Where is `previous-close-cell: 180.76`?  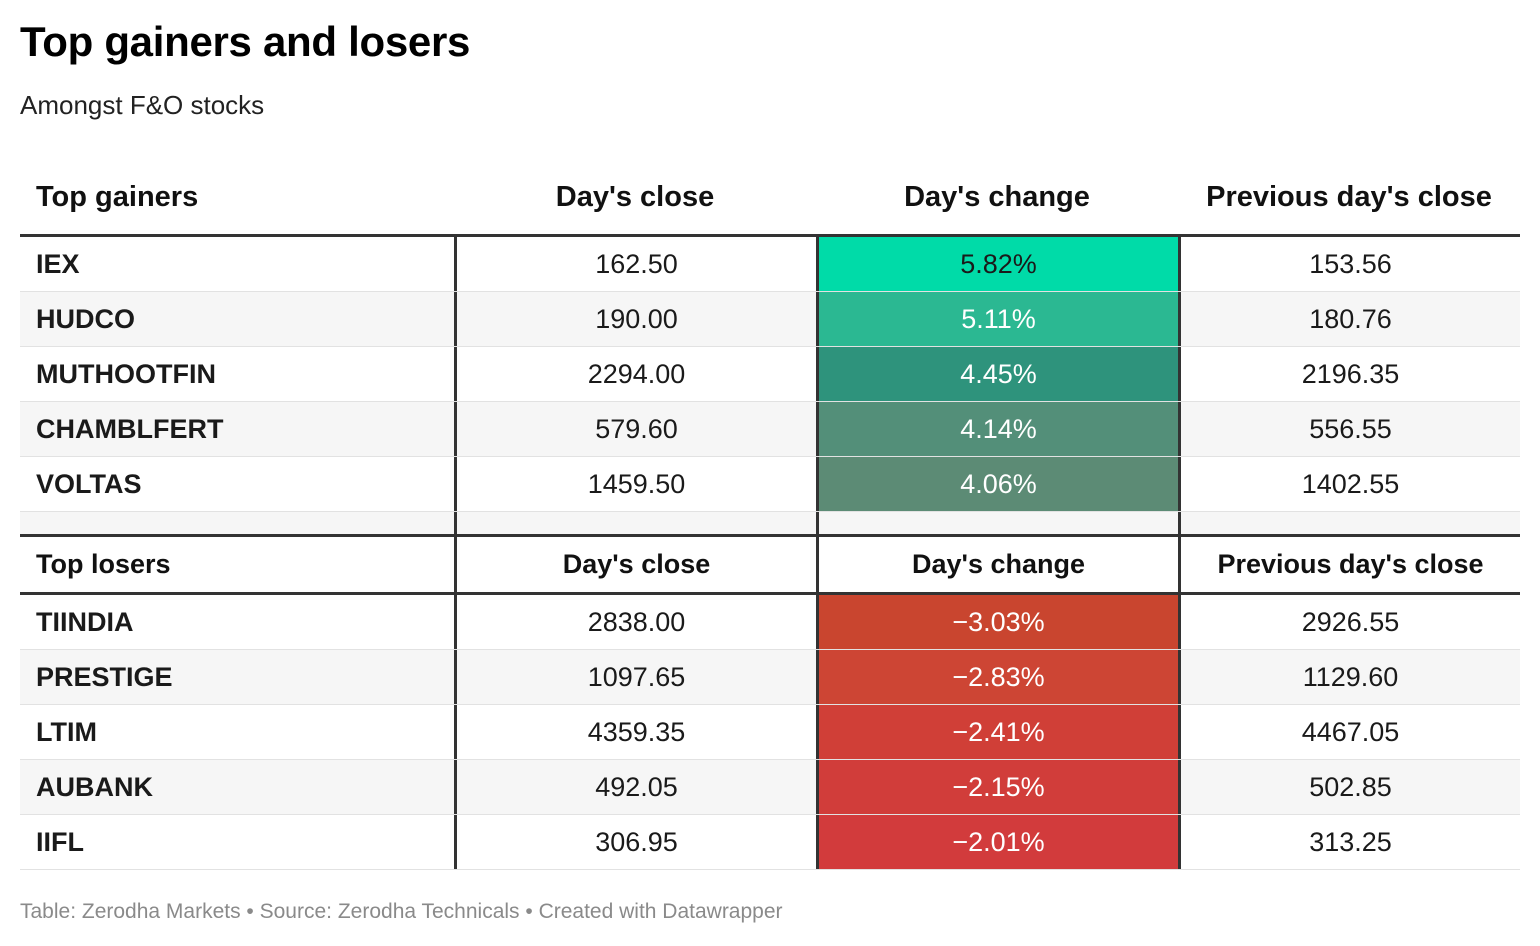 previous-close-cell: 180.76 is located at coordinates (1349, 319).